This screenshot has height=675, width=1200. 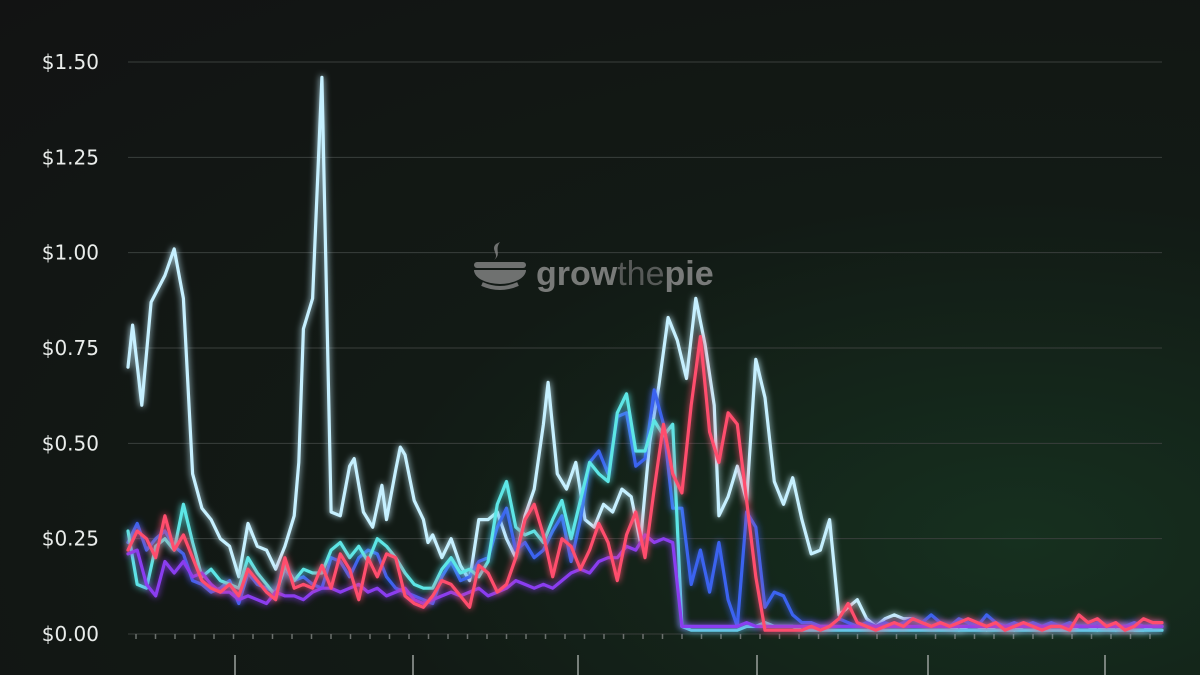 I want to click on growthepie-watermark: growthepie, so click(x=594, y=267).